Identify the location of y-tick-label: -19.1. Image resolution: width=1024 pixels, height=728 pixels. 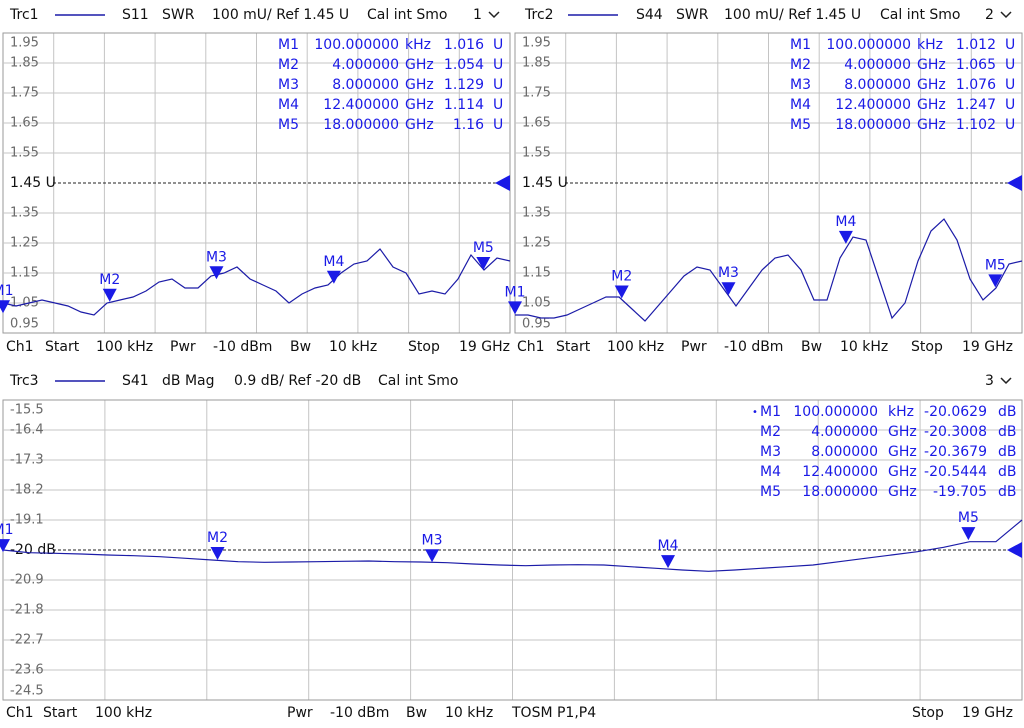
(27, 520).